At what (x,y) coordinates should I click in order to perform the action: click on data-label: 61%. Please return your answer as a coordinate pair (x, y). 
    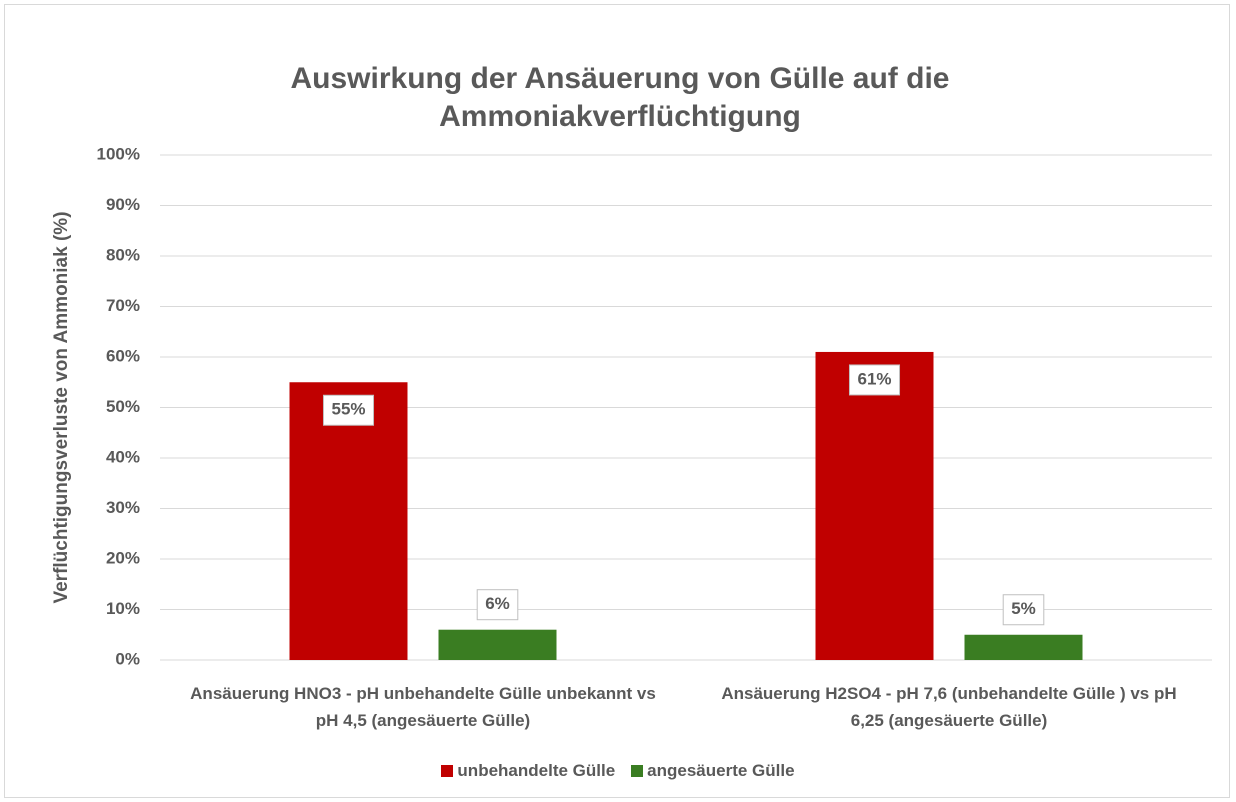
    Looking at the image, I should click on (874, 378).